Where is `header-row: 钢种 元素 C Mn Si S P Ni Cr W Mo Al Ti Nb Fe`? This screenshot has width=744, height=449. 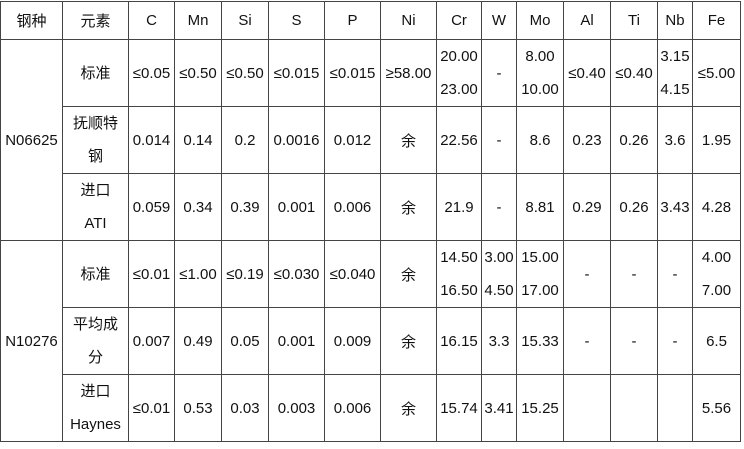 header-row: 钢种 元素 C Mn Si S P Ni Cr W Mo Al Ti Nb Fe is located at coordinates (370, 20).